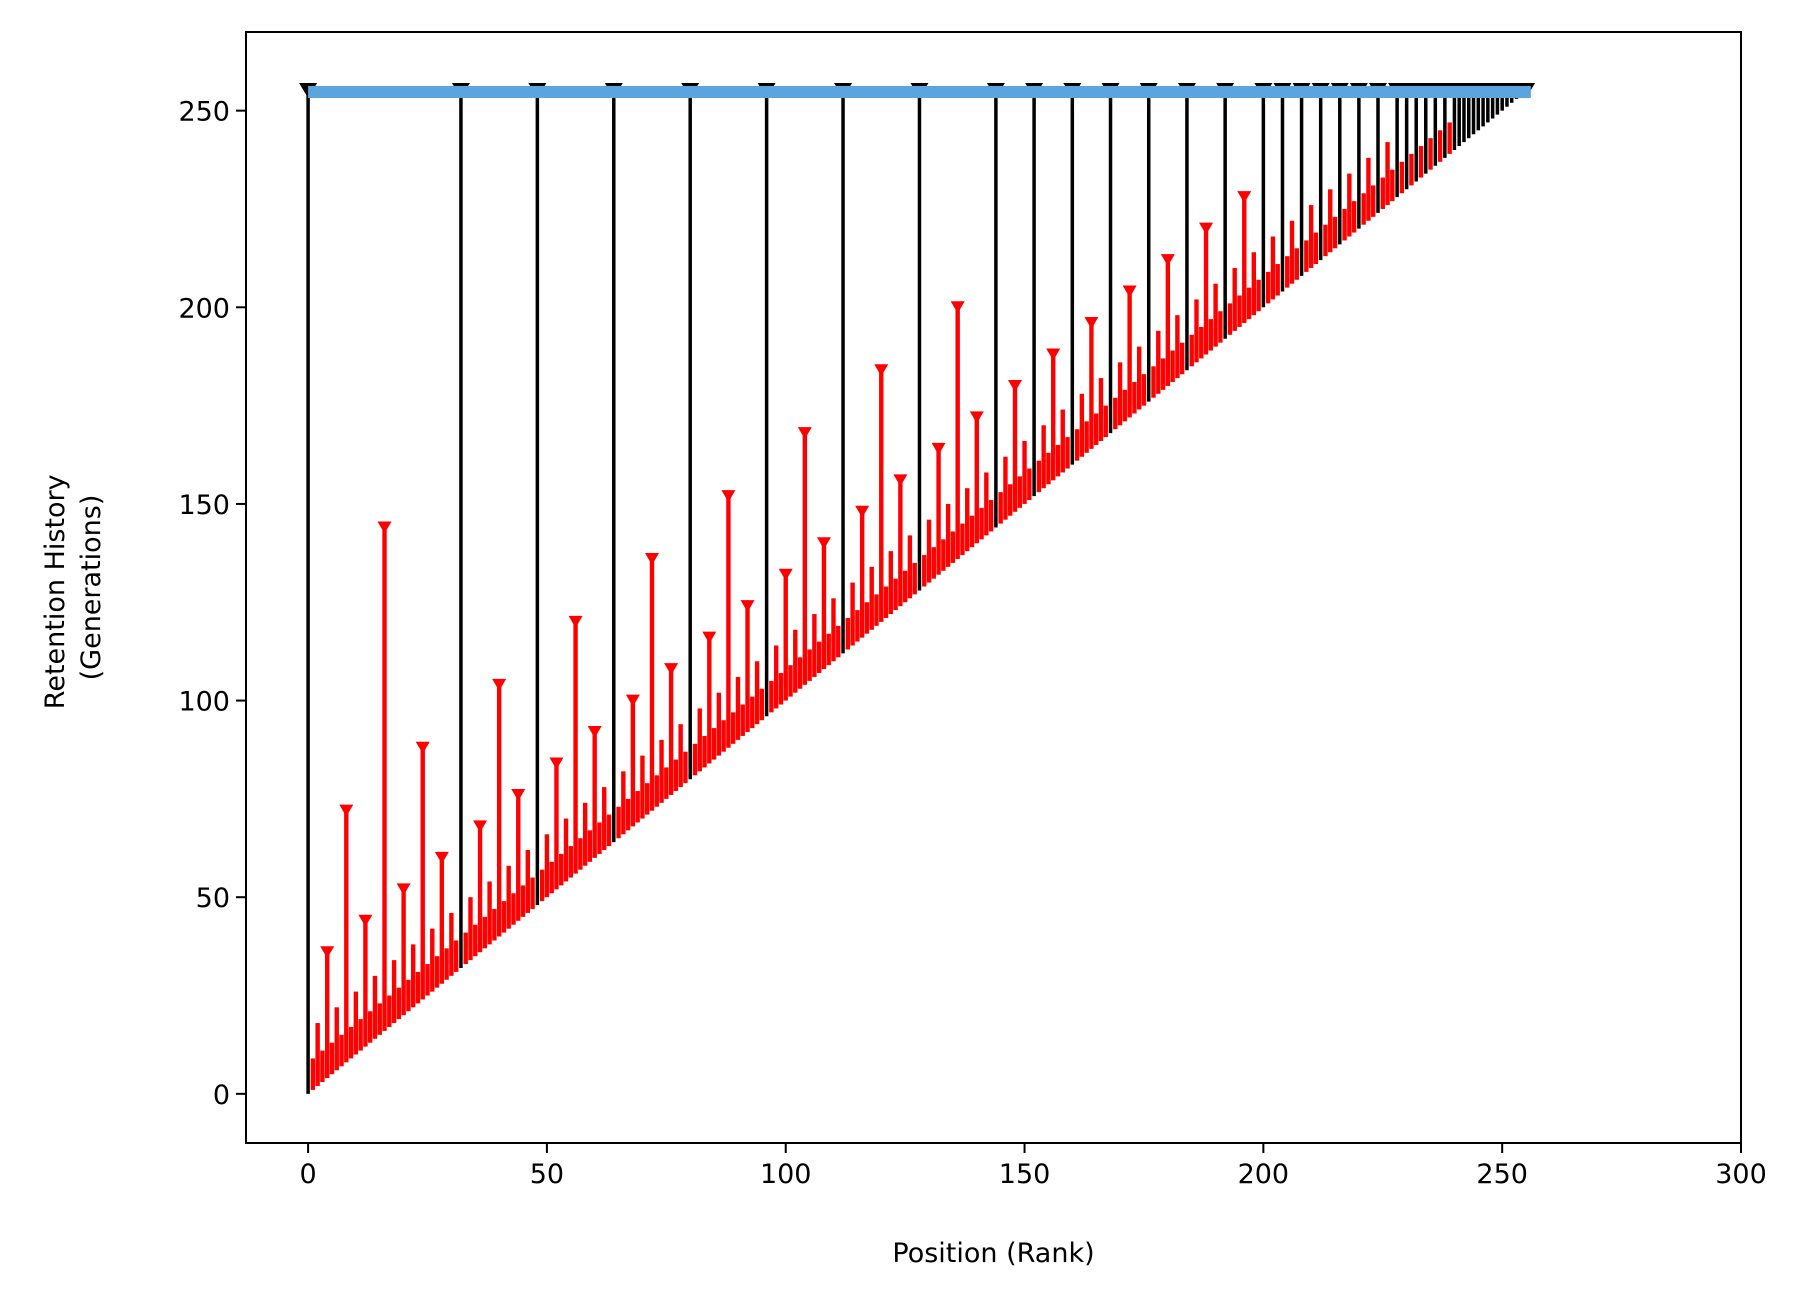 This screenshot has width=1803, height=1298. I want to click on y-tick-label: 150, so click(204, 505).